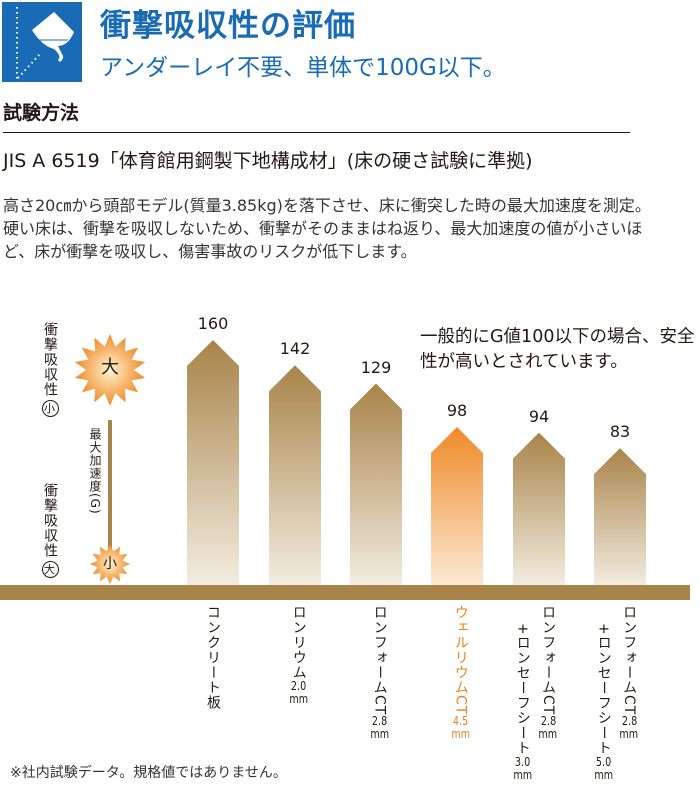 This screenshot has width=700, height=789. I want to click on burst-small-icon, so click(110, 564).